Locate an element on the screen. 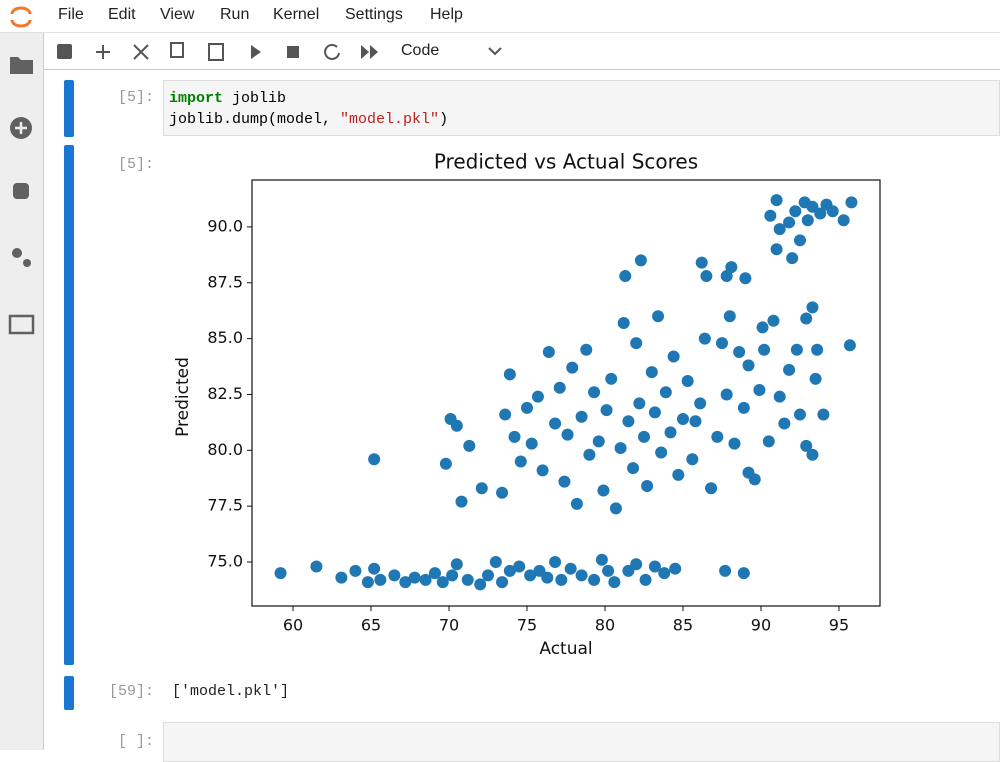 Image resolution: width=1000 pixels, height=762 pixels. menu-bar: File Edit View Run Kernel Settings Help is located at coordinates (500, 16).